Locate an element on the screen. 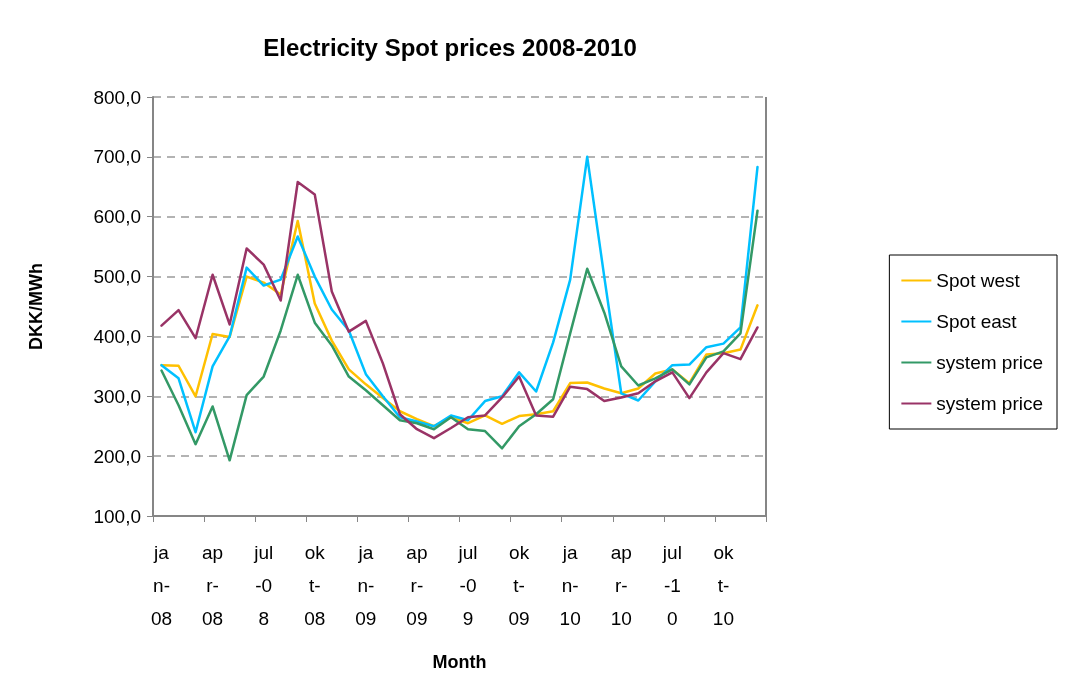 The height and width of the screenshot is (684, 1075). chart-title: Electricity Spot prices 2008-2010 is located at coordinates (450, 47).